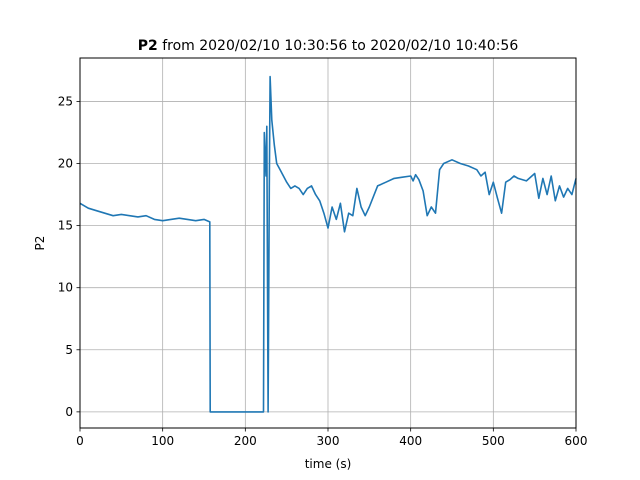 The image size is (640, 480). I want to click on y-axis-label: P2, so click(40, 243).